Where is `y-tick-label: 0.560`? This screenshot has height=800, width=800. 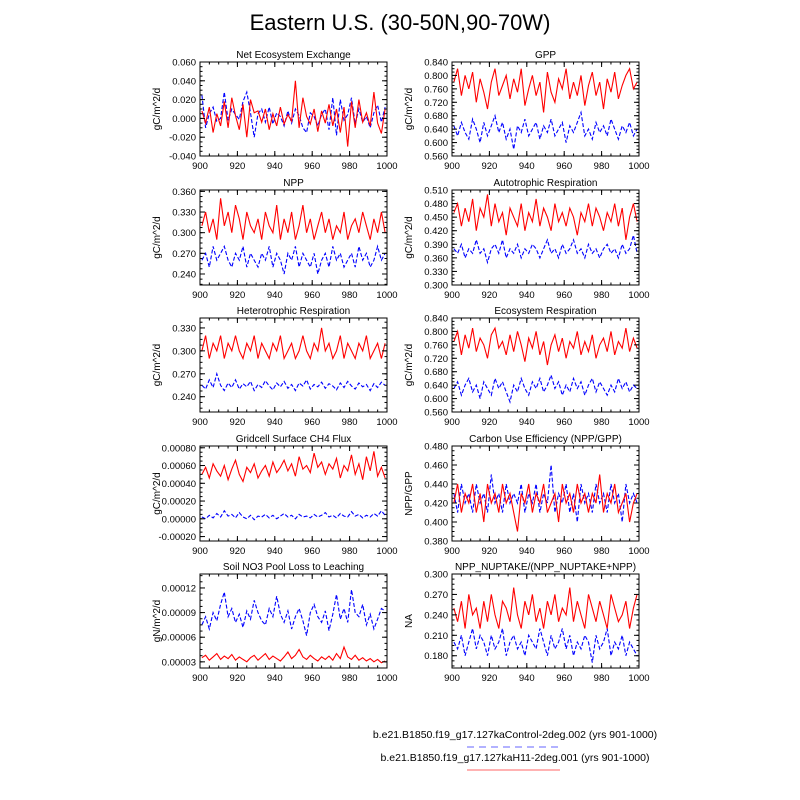 y-tick-label: 0.560 is located at coordinates (436, 157).